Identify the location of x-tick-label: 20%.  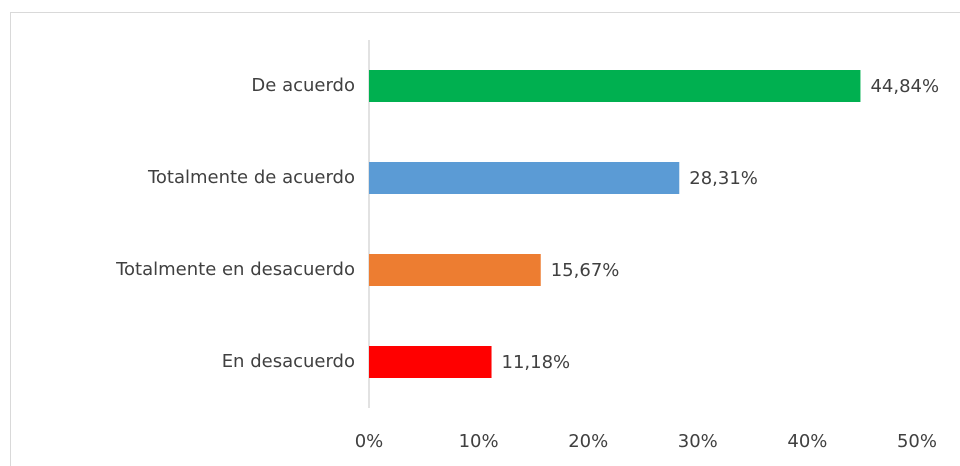
(588, 441).